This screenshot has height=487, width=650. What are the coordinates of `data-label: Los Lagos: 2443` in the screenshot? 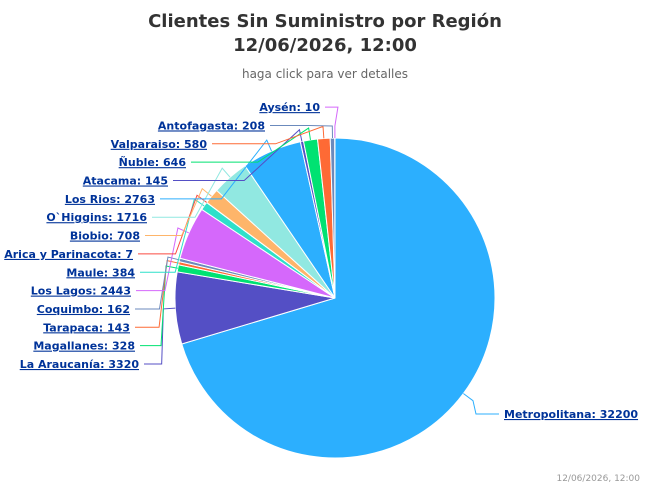 It's located at (81, 291).